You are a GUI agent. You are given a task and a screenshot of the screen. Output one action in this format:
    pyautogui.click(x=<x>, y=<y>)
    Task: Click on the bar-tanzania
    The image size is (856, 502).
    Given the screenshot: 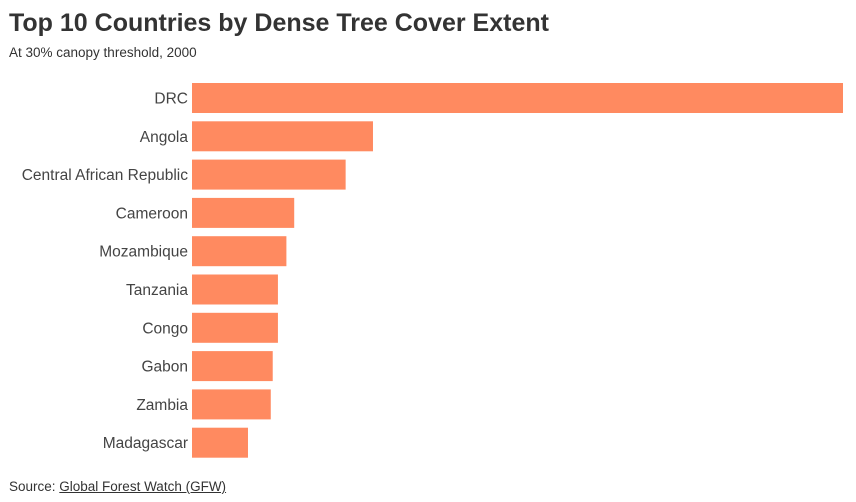 What is the action you would take?
    pyautogui.click(x=235, y=289)
    